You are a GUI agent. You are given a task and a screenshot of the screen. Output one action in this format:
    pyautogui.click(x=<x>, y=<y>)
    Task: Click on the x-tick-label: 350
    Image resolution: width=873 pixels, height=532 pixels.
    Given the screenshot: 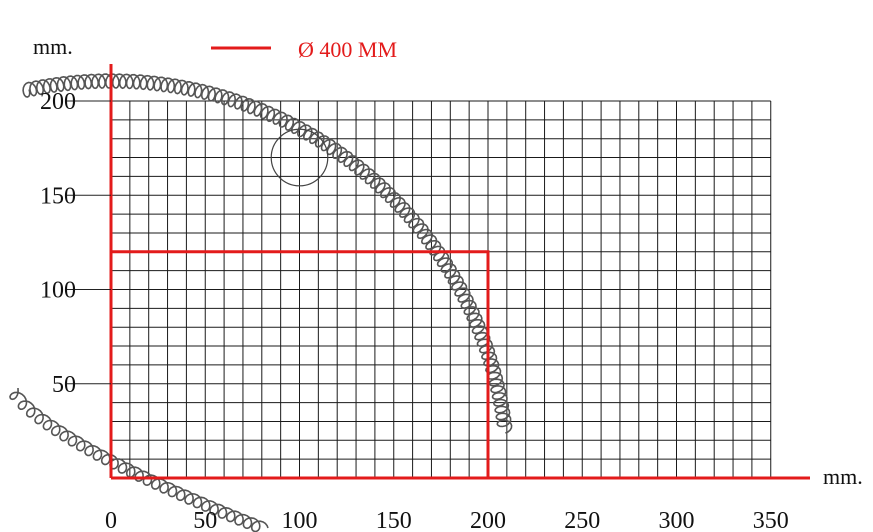 What is the action you would take?
    pyautogui.click(x=771, y=520)
    